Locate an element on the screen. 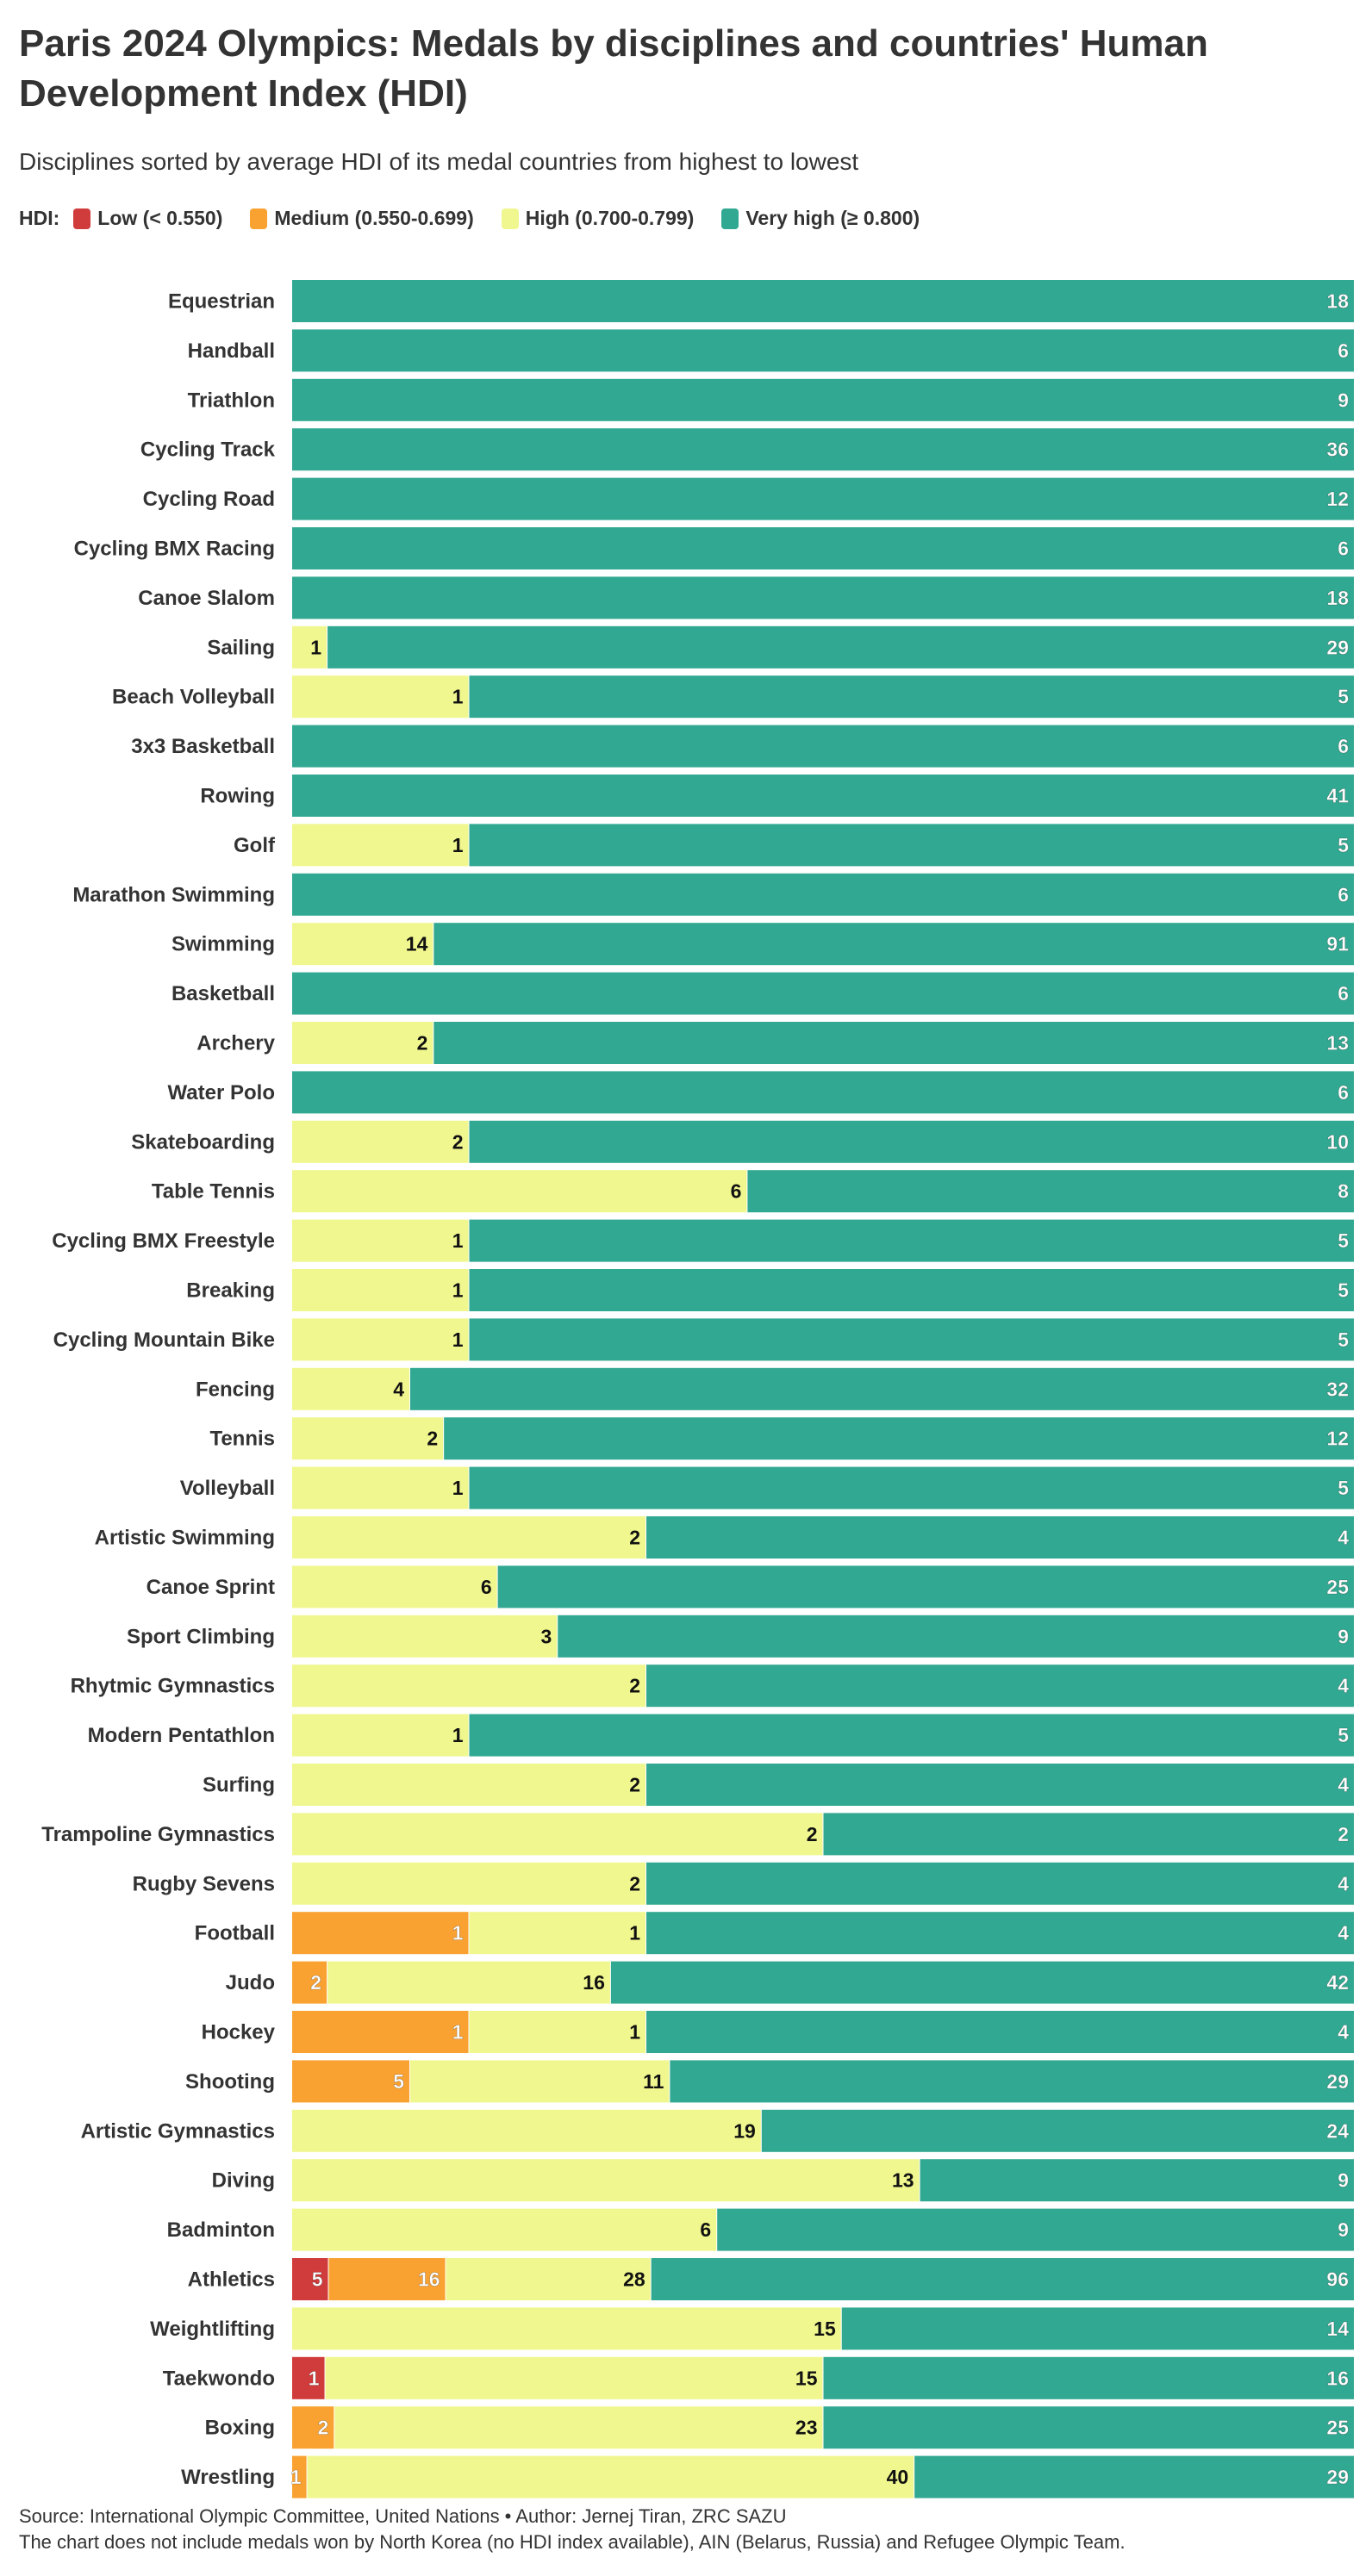  category-label: Hockey is located at coordinates (239, 2033).